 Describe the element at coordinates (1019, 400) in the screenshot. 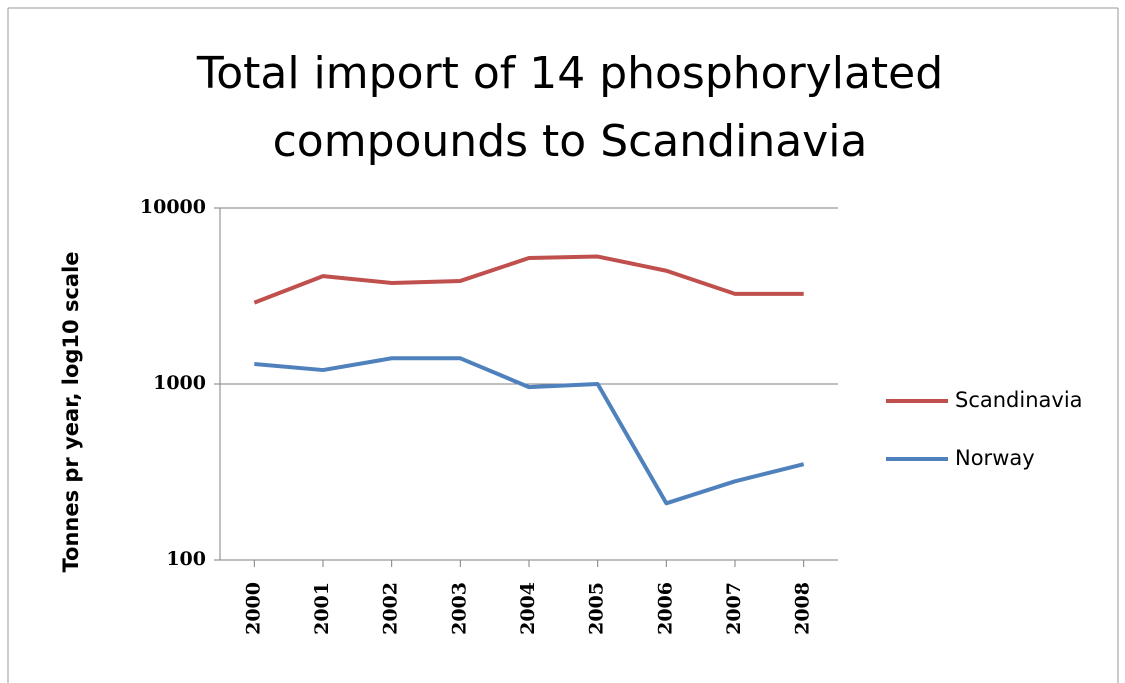

I see `legend-label: Scandinavia` at that location.